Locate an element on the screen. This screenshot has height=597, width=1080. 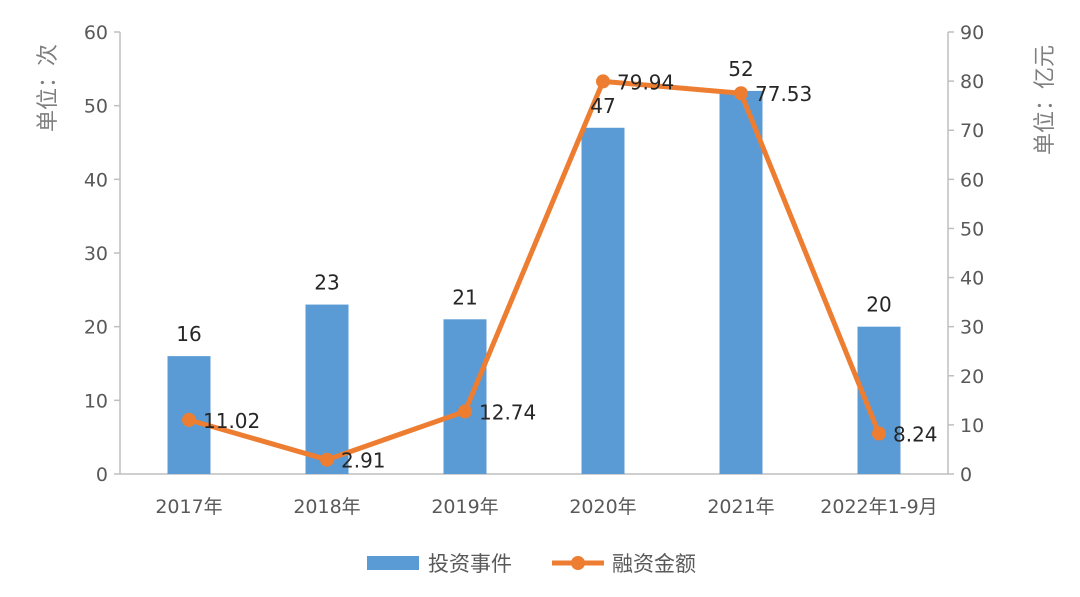
line-data-label: 11.02 is located at coordinates (231, 421).